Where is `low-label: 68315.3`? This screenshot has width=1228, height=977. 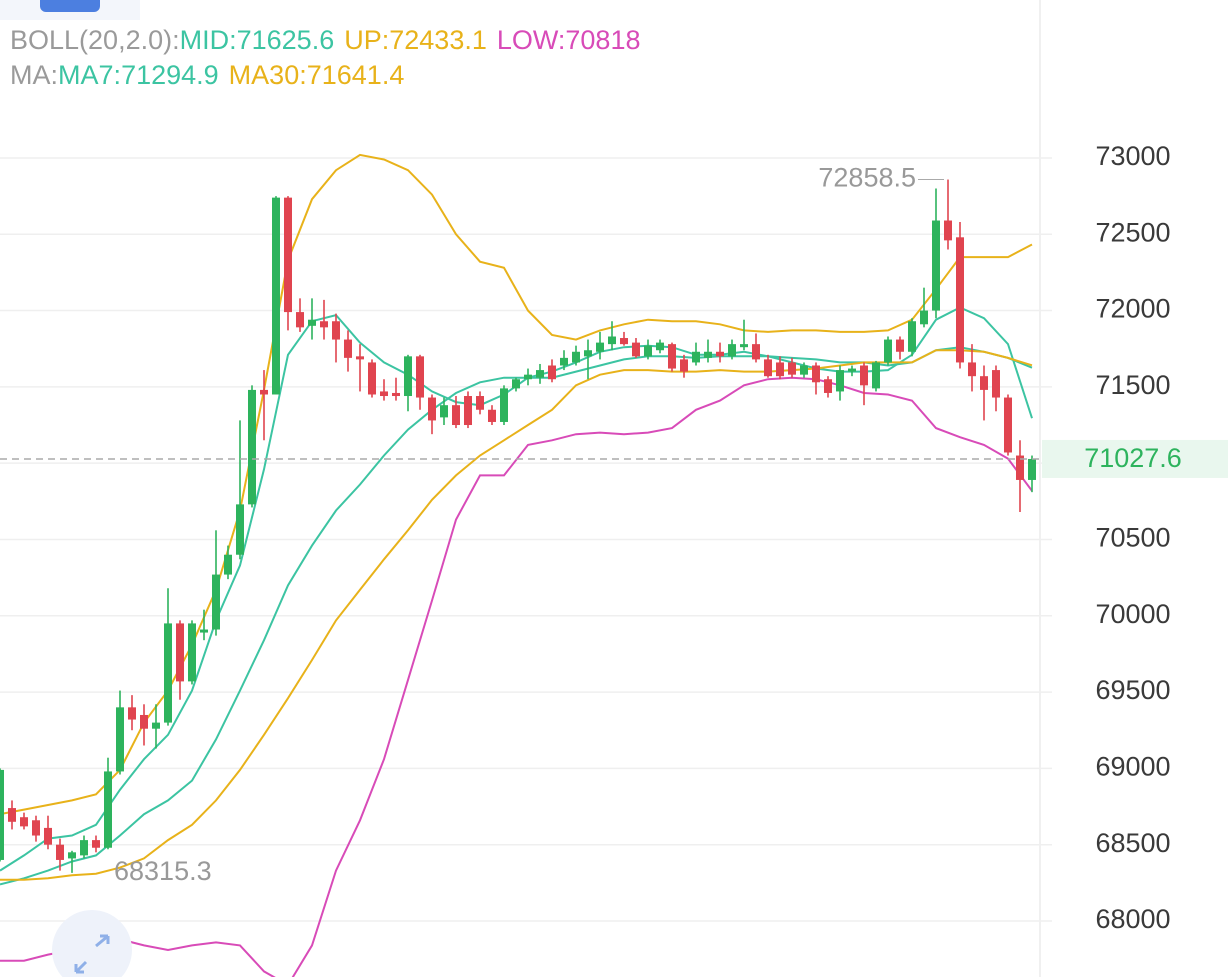
low-label: 68315.3 is located at coordinates (163, 871).